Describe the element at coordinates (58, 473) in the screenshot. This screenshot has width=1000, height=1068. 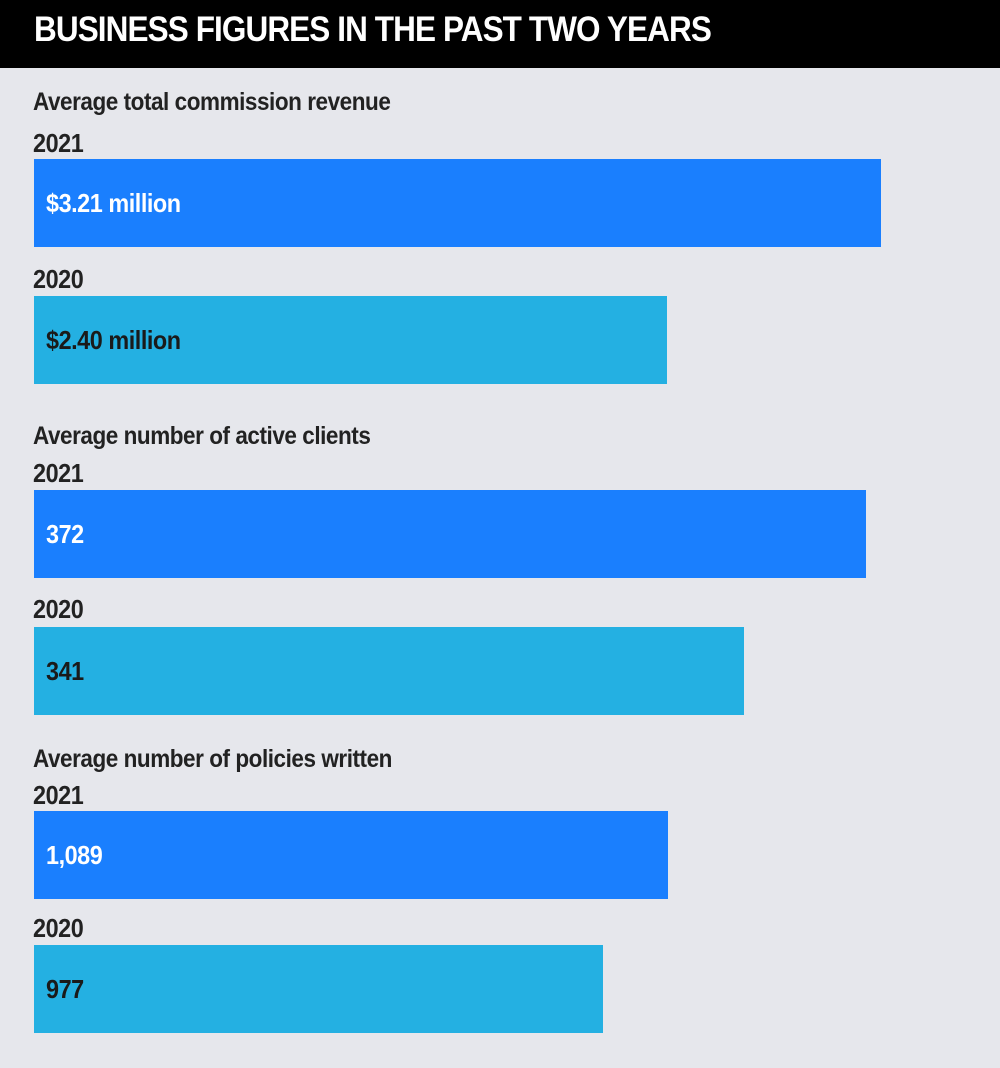
I see `category-label-active-clients-2021: 2021` at that location.